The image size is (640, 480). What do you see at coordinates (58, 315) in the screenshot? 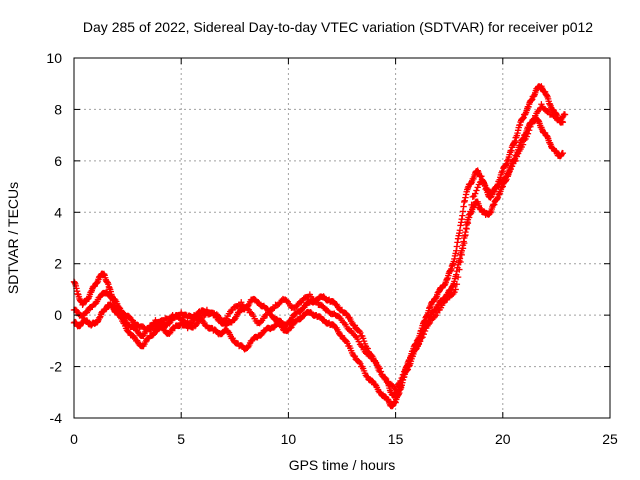
I see `y-tick-label: 0` at bounding box center [58, 315].